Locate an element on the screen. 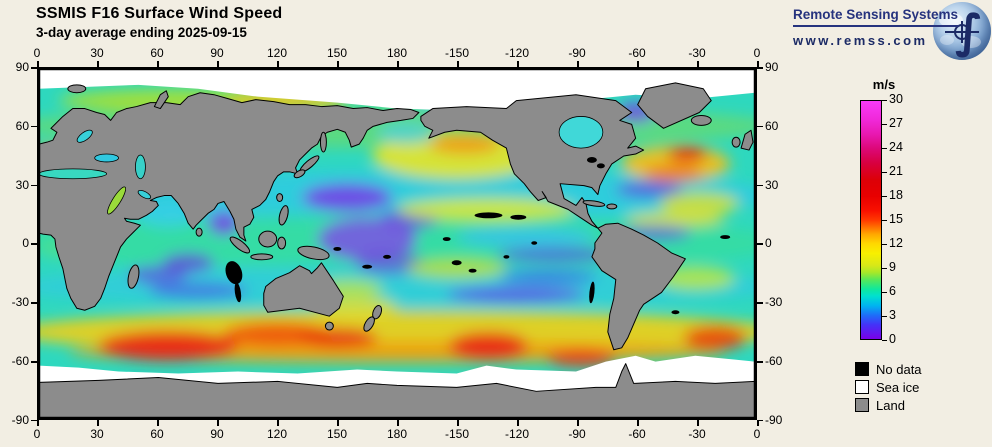  colorbar-tick-label: 21 is located at coordinates (896, 171).